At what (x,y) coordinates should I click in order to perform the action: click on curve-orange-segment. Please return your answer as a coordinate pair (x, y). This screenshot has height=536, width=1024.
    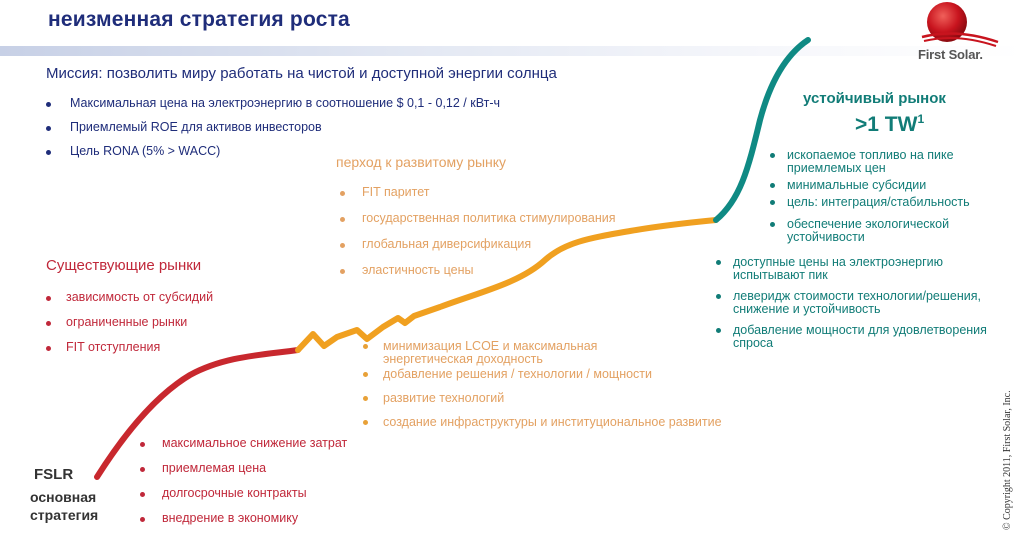
    Looking at the image, I should click on (507, 285).